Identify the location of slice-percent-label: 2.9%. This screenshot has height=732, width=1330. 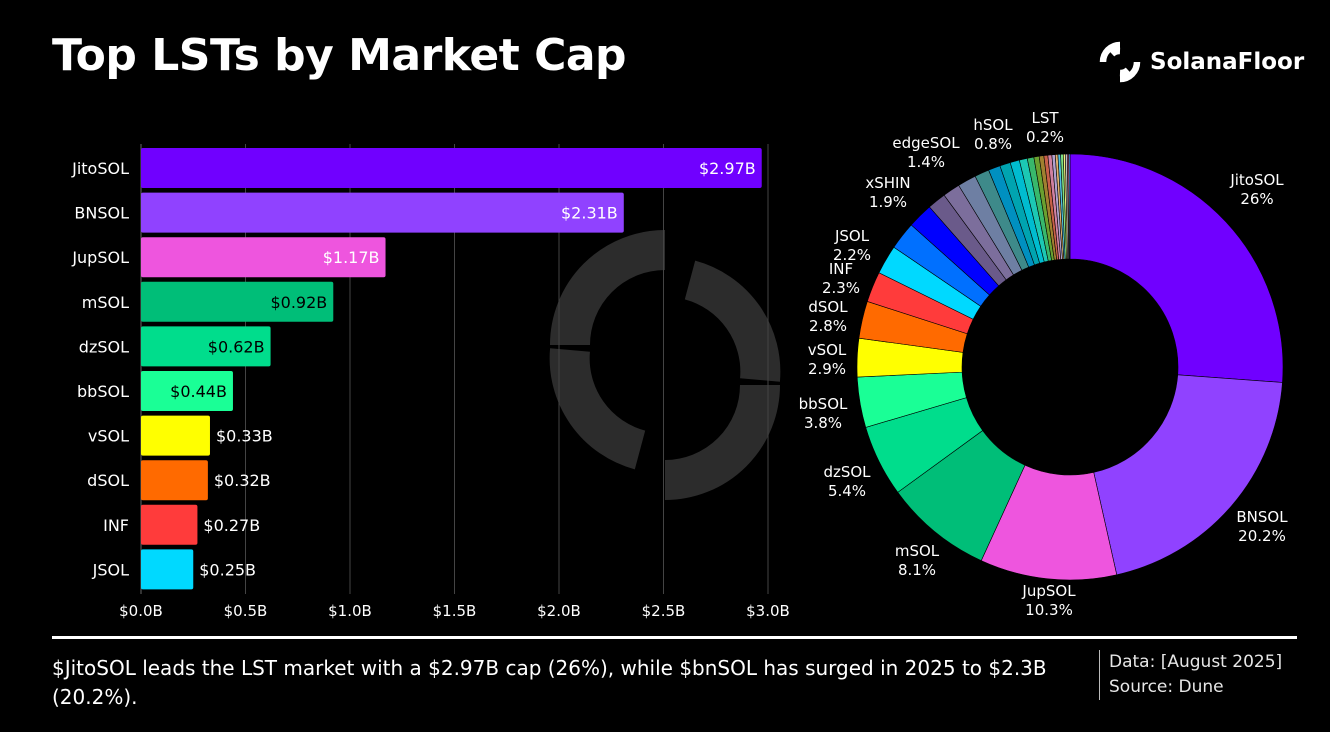
(827, 369).